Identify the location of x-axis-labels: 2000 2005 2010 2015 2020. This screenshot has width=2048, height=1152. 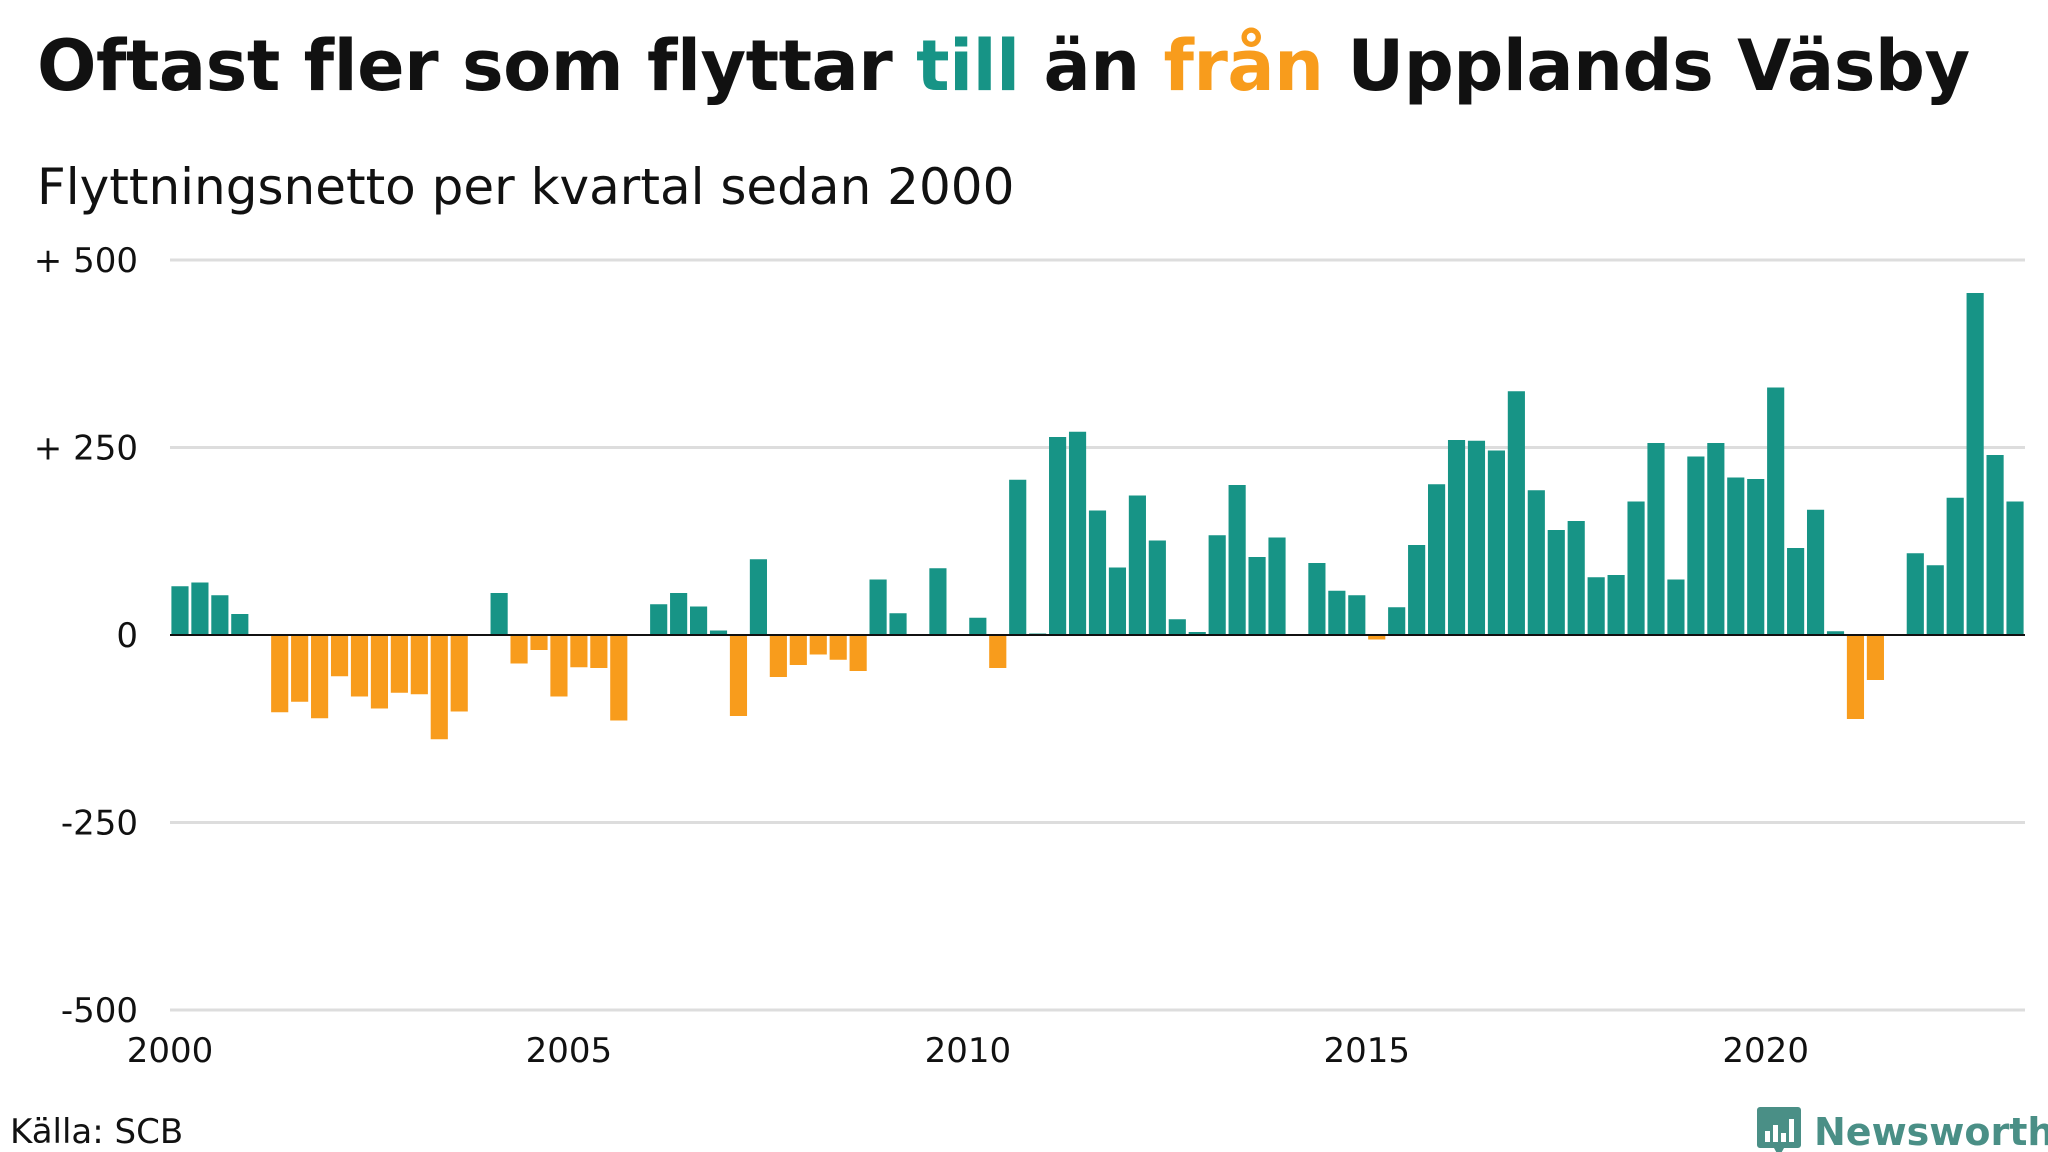
(968, 1051).